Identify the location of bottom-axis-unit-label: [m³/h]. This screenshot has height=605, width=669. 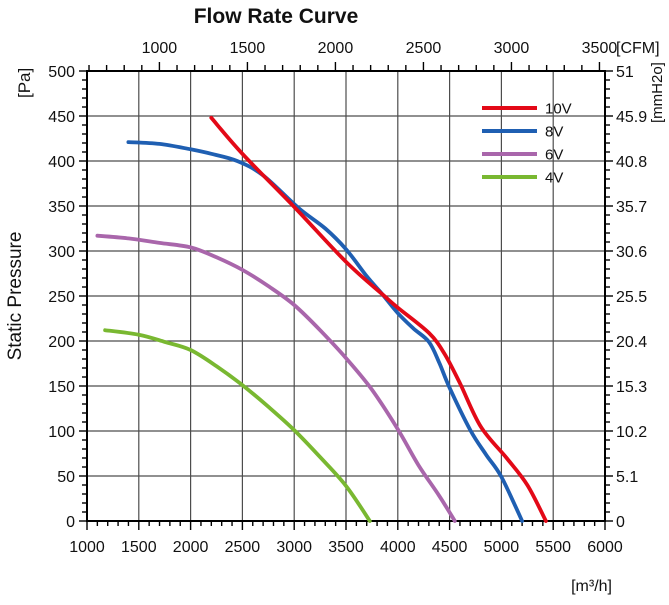
(591, 586).